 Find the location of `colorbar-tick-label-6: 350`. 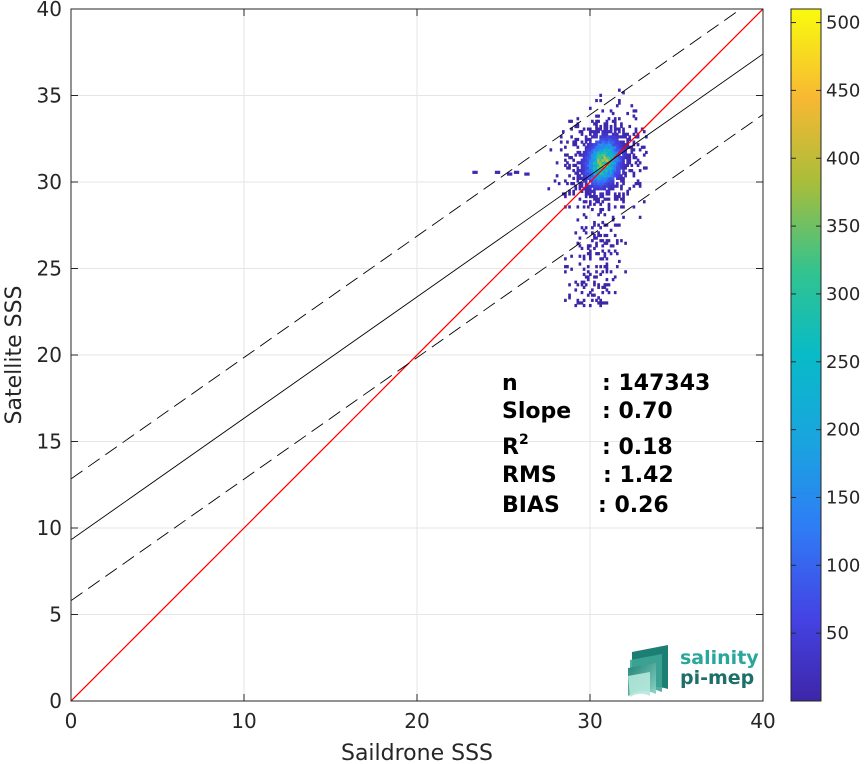

colorbar-tick-label-6: 350 is located at coordinates (843, 226).